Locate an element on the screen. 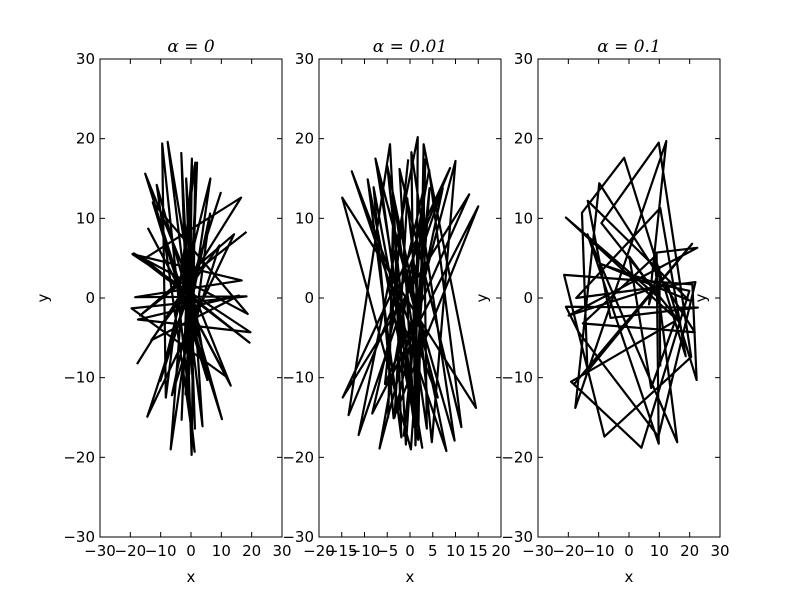 The height and width of the screenshot is (597, 800). x-tick-label: 15 is located at coordinates (478, 551).